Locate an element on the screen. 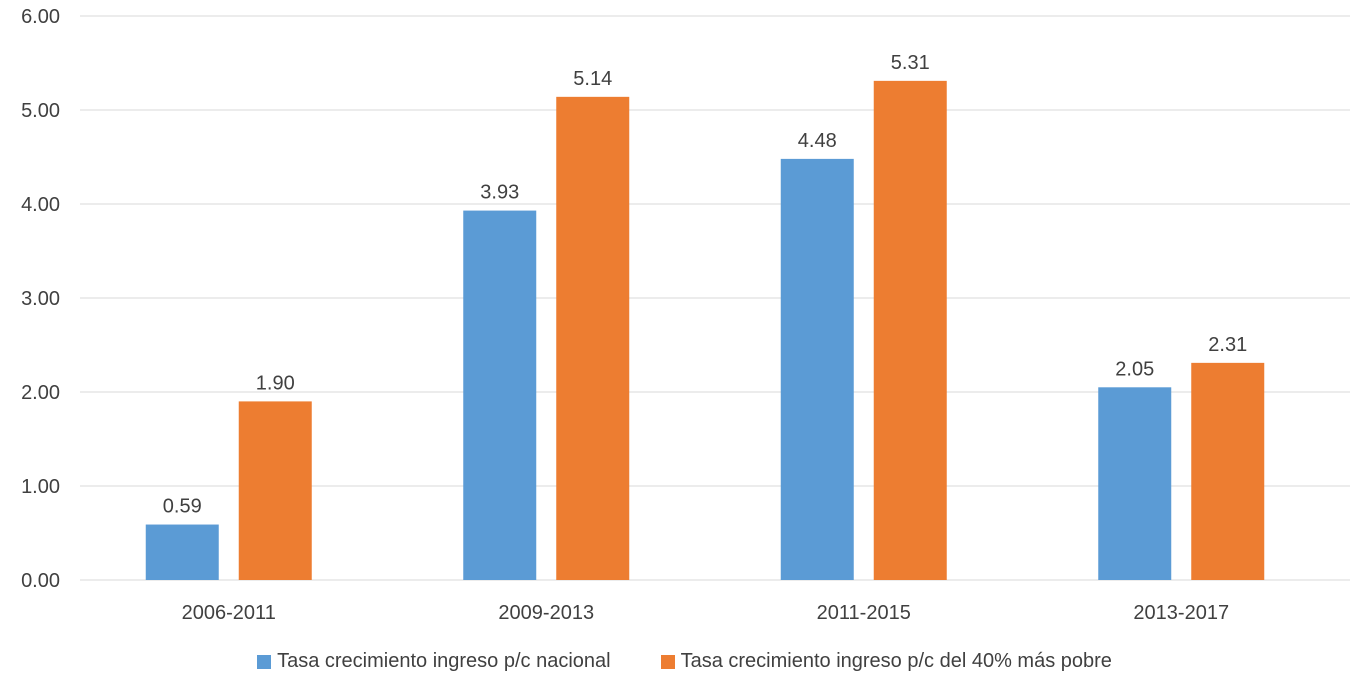  data-label: 4.48 is located at coordinates (817, 141).